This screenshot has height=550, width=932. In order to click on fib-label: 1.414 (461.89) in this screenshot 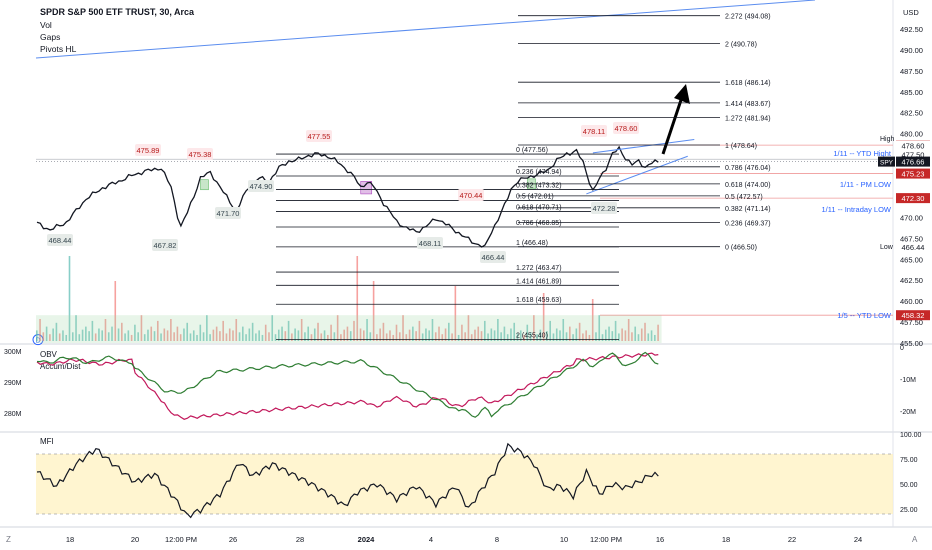, I will do `click(539, 281)`.